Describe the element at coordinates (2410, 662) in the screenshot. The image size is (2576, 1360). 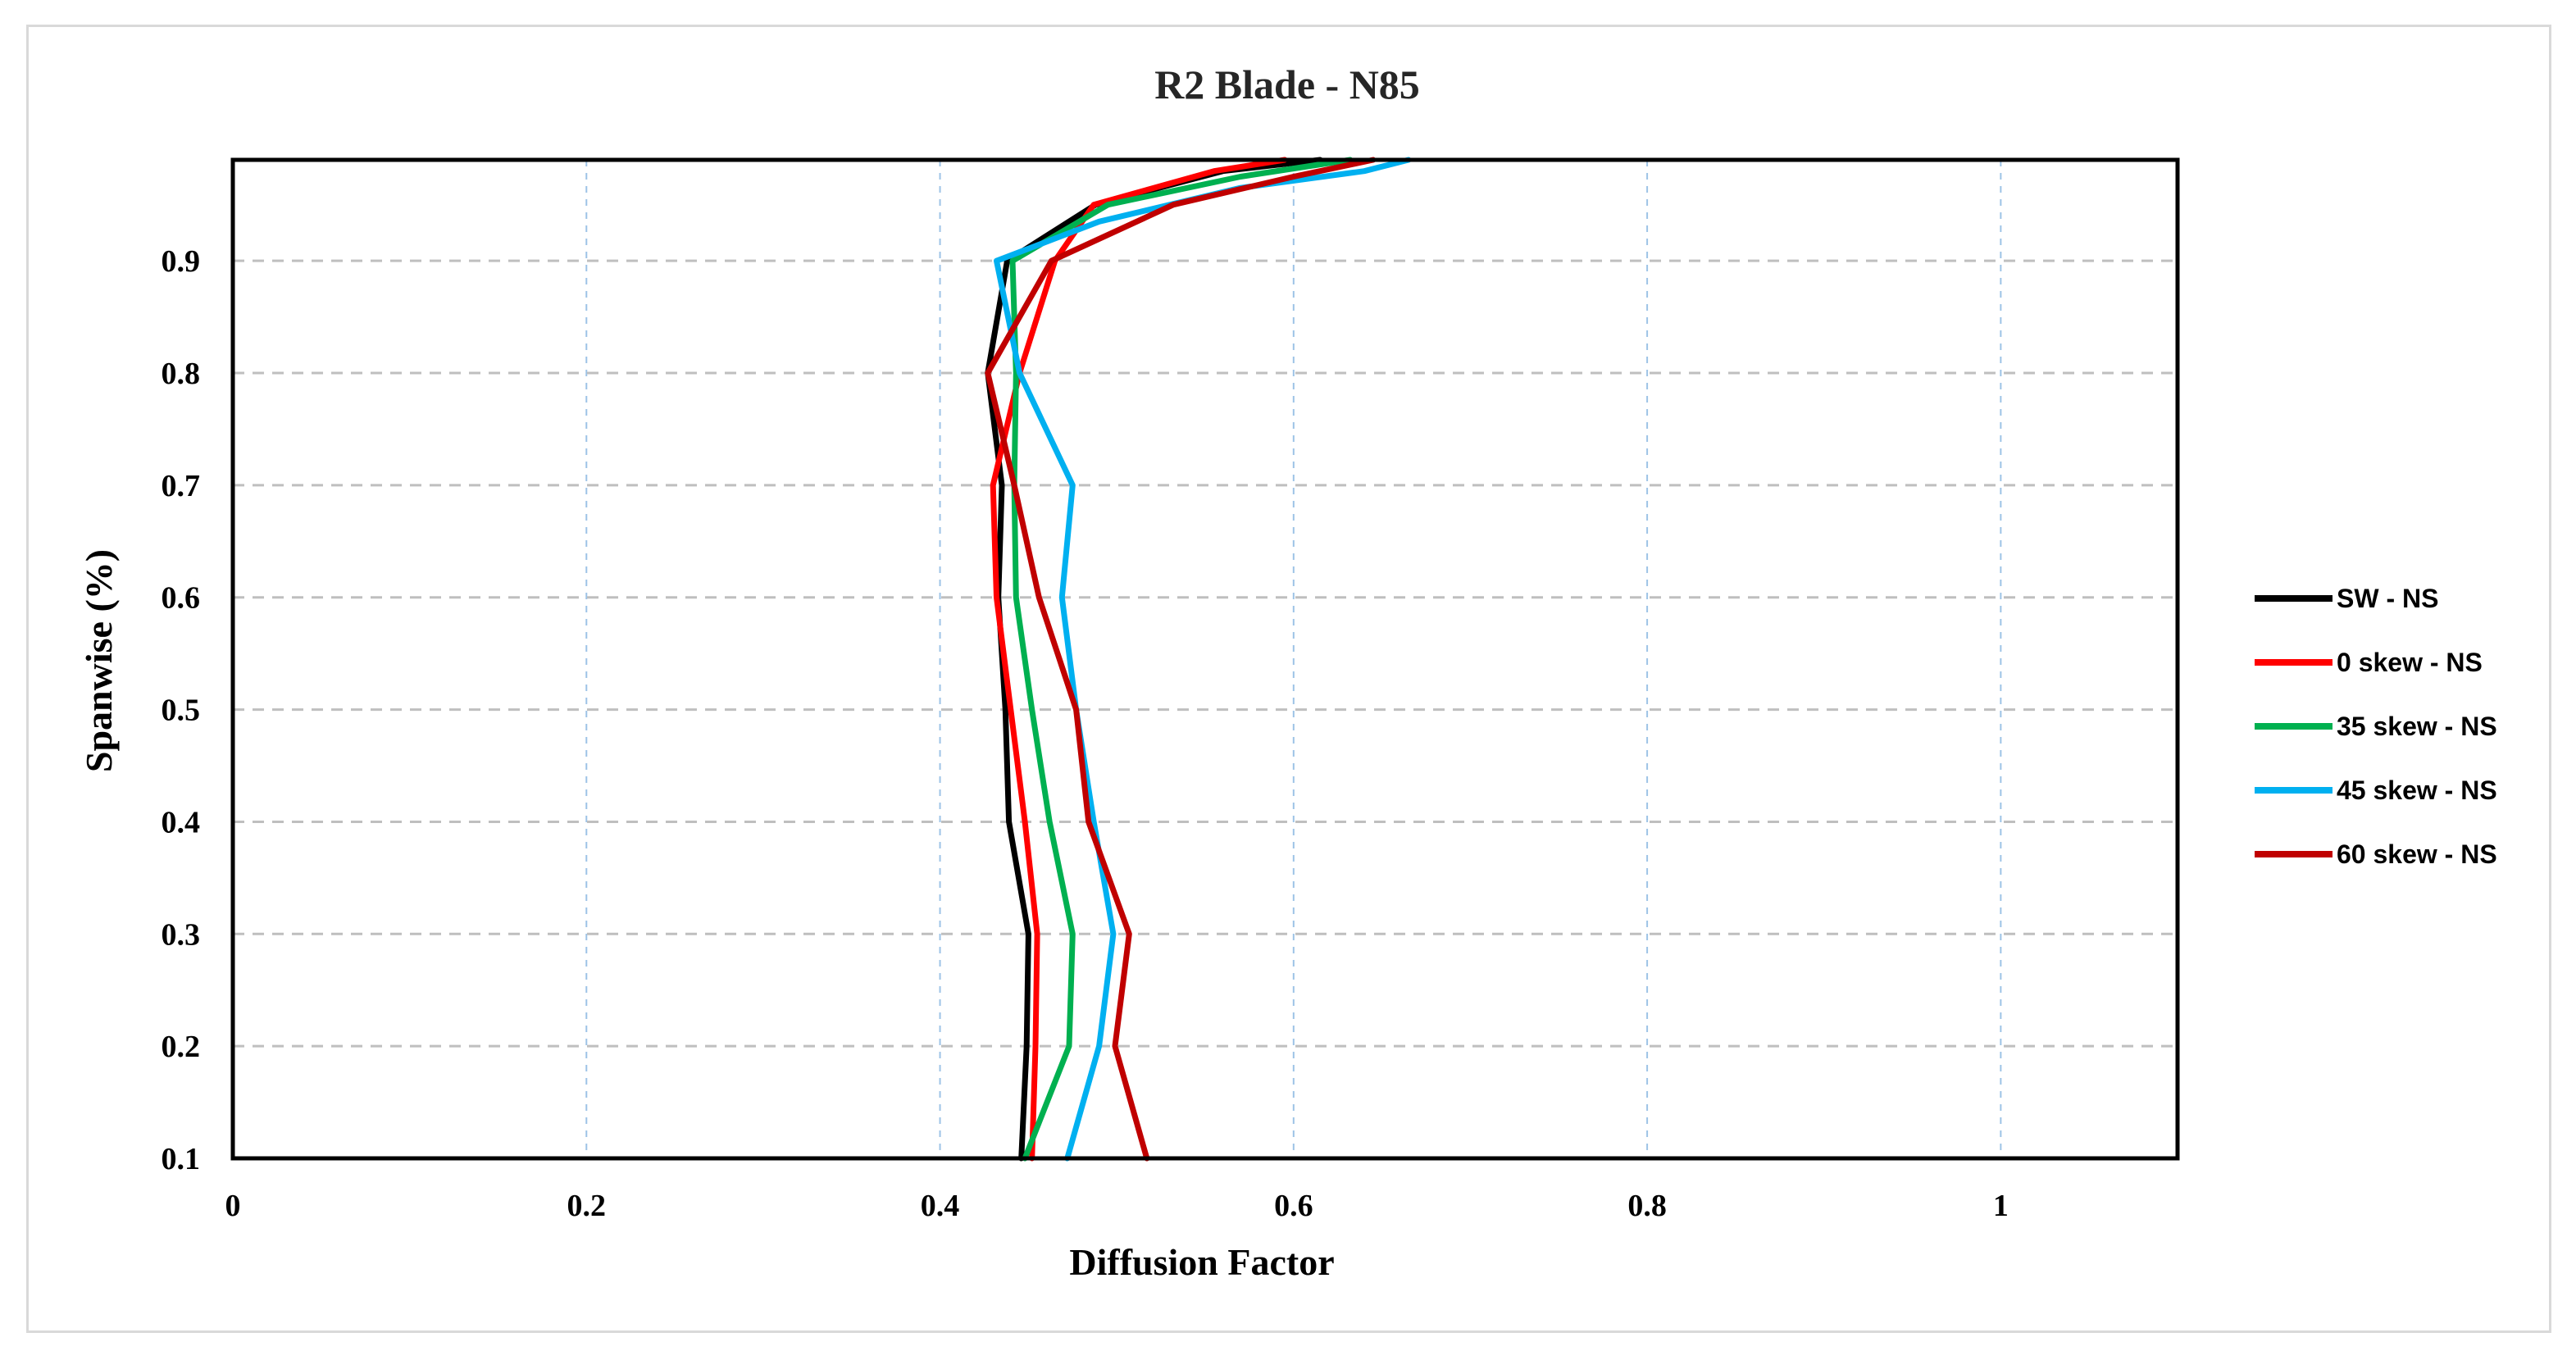
I see `legend-label: 0 skew - NS` at that location.